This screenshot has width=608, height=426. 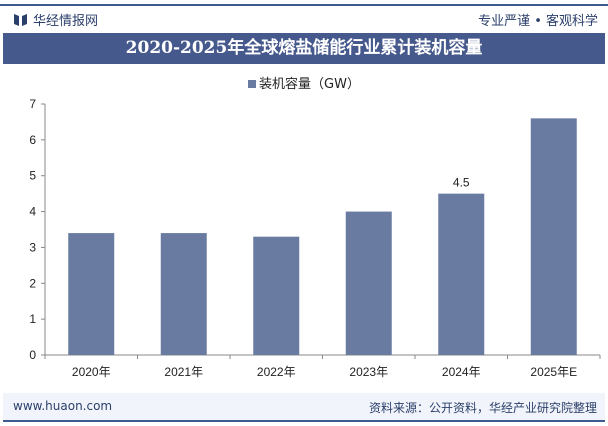 What do you see at coordinates (32, 283) in the screenshot?
I see `y-tick-label: 2` at bounding box center [32, 283].